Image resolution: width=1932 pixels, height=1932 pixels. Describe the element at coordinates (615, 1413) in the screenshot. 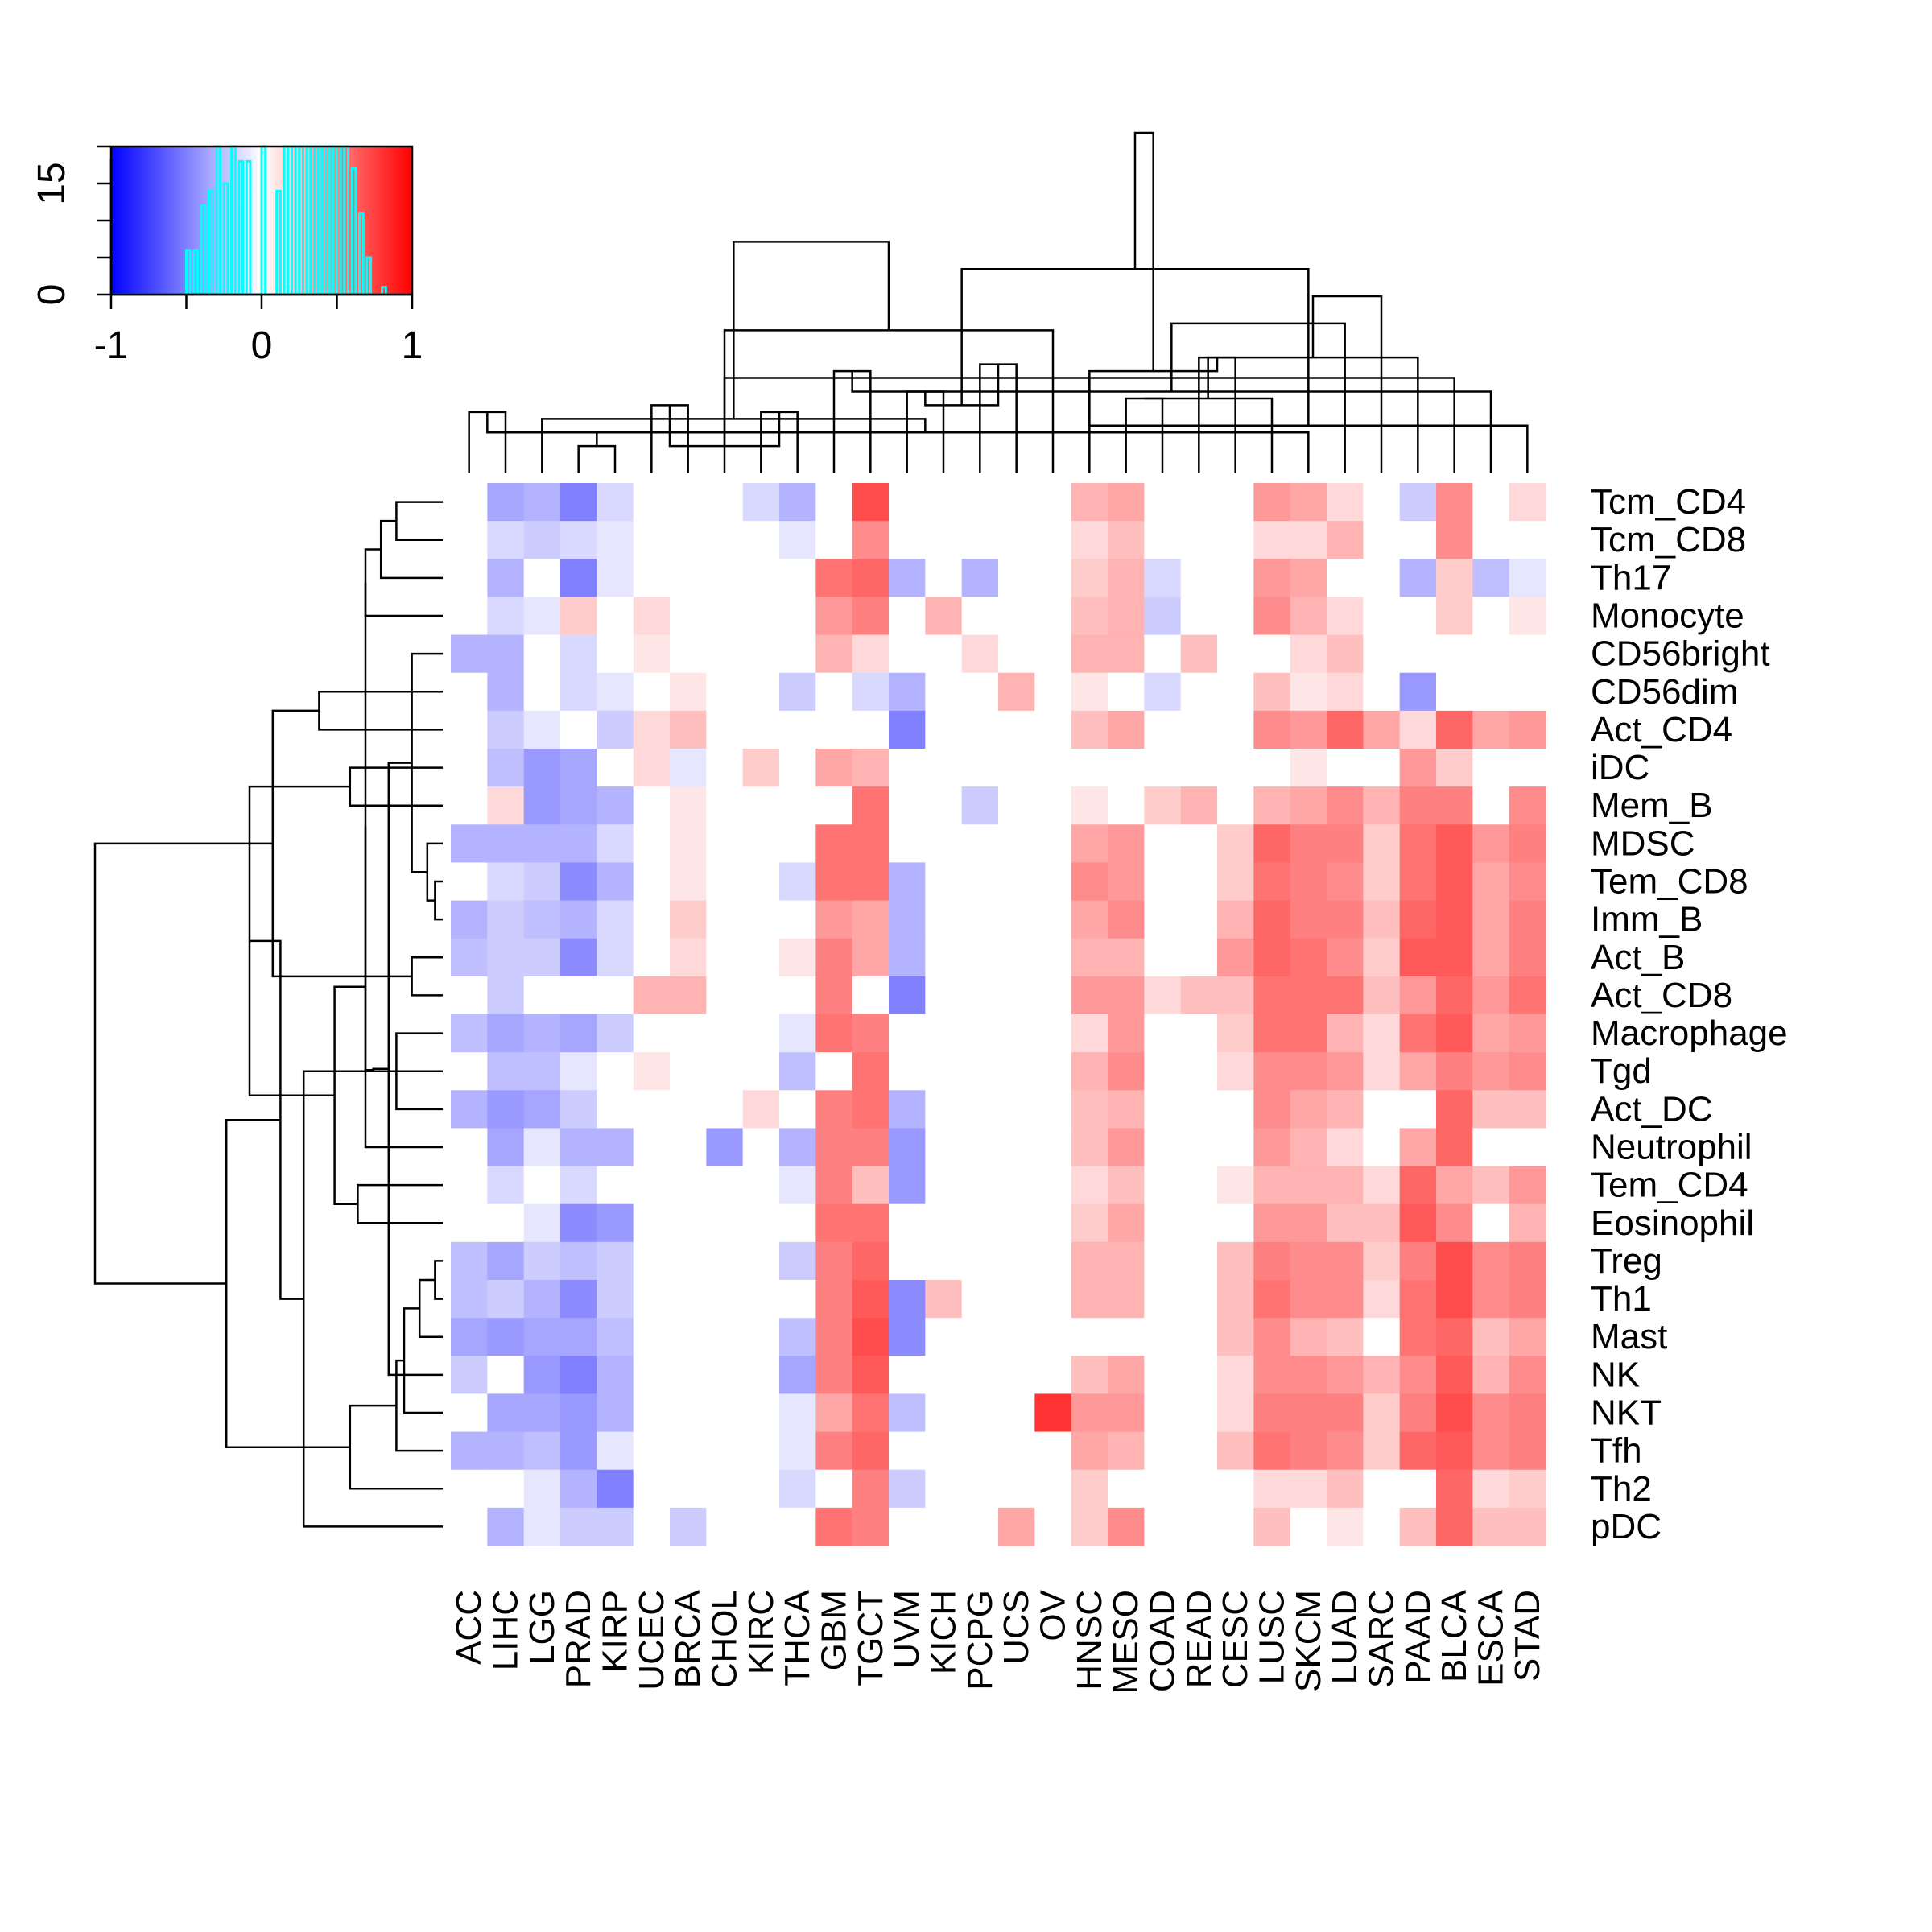

I see `cell-NKT-KIRP` at that location.